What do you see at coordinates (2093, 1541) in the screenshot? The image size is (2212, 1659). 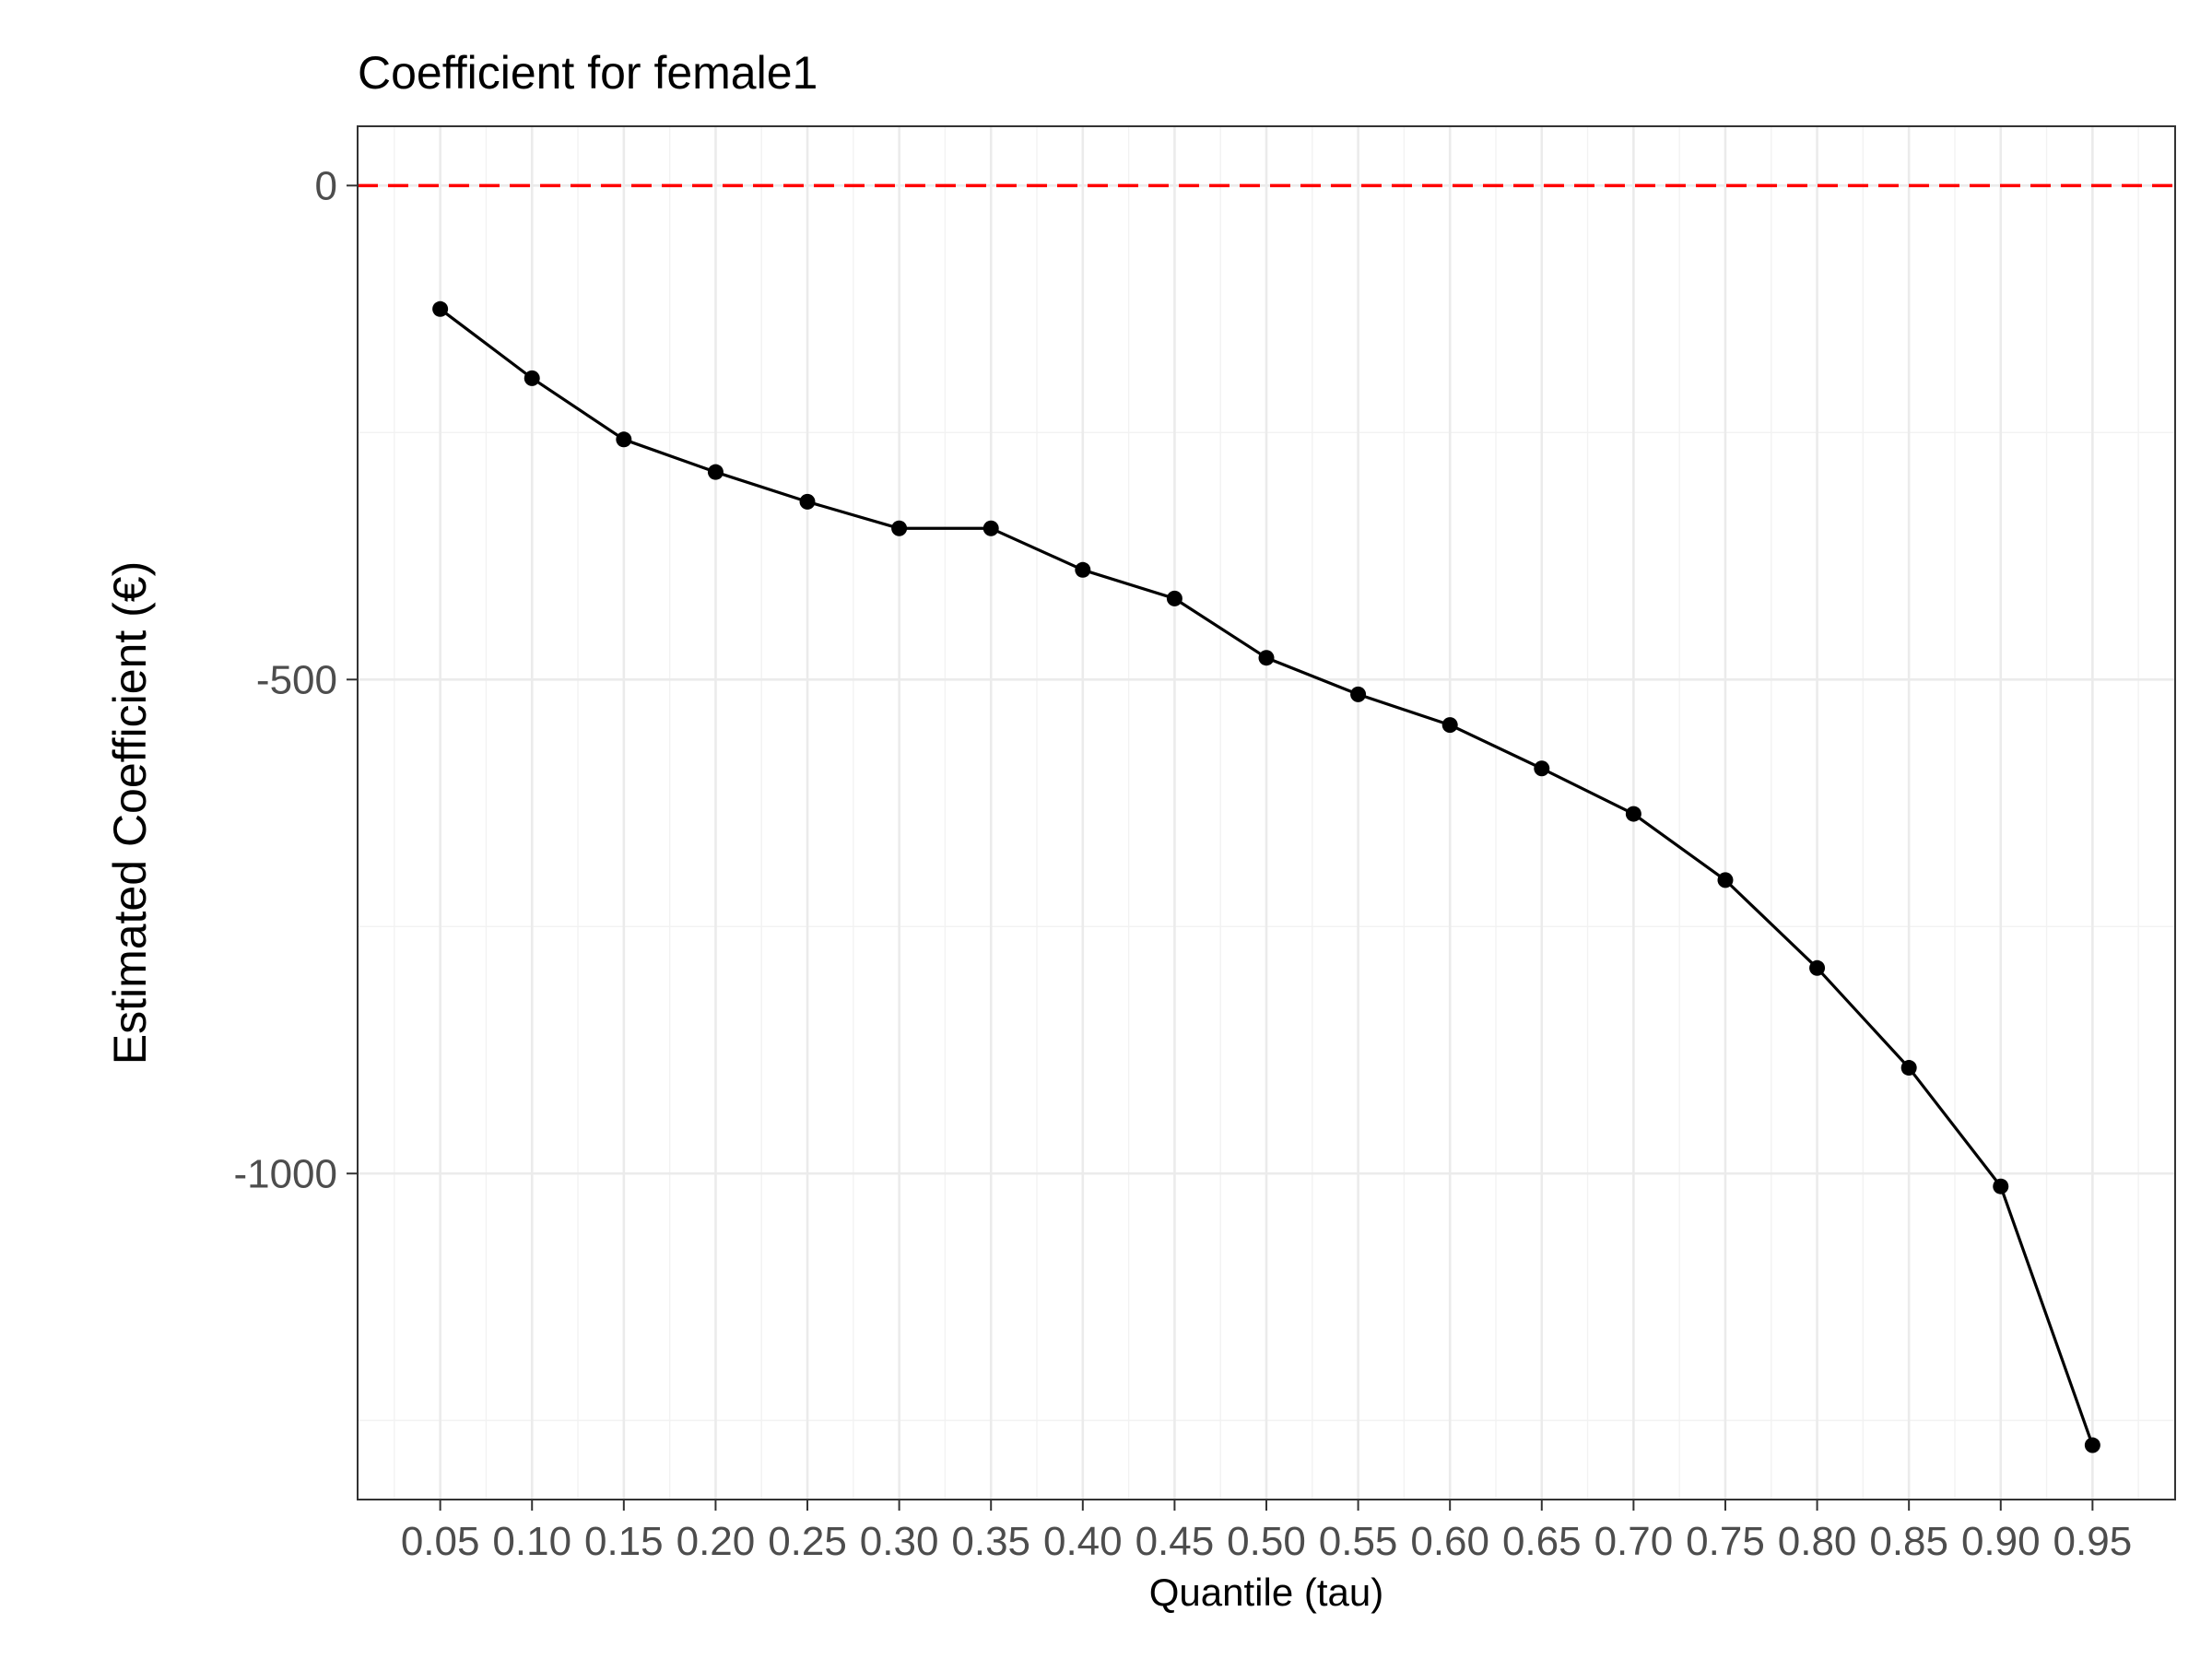 I see `x-tick-label: 0.95` at bounding box center [2093, 1541].